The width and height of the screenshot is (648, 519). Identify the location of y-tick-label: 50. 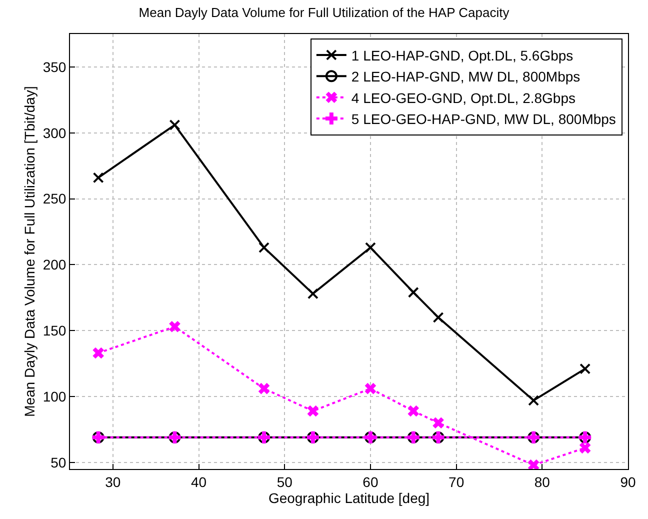
(58, 462).